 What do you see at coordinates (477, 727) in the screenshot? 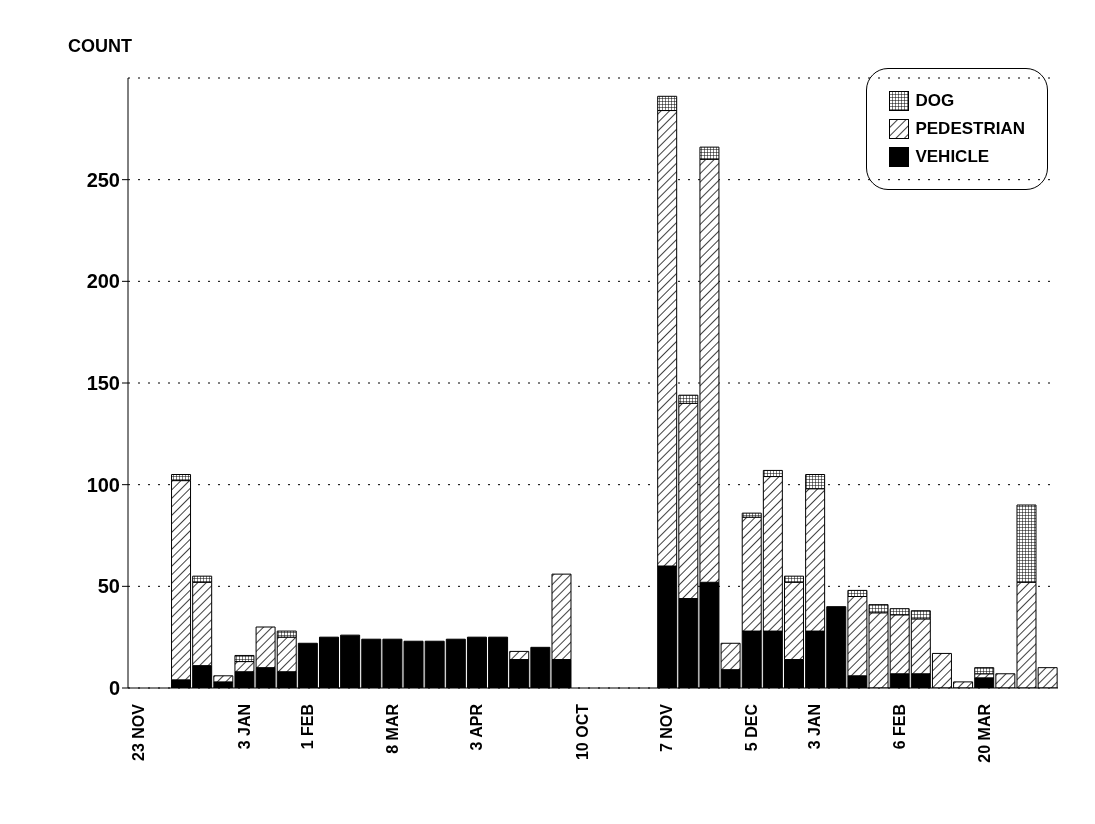
I see `x-tick-label: 3 APR` at bounding box center [477, 727].